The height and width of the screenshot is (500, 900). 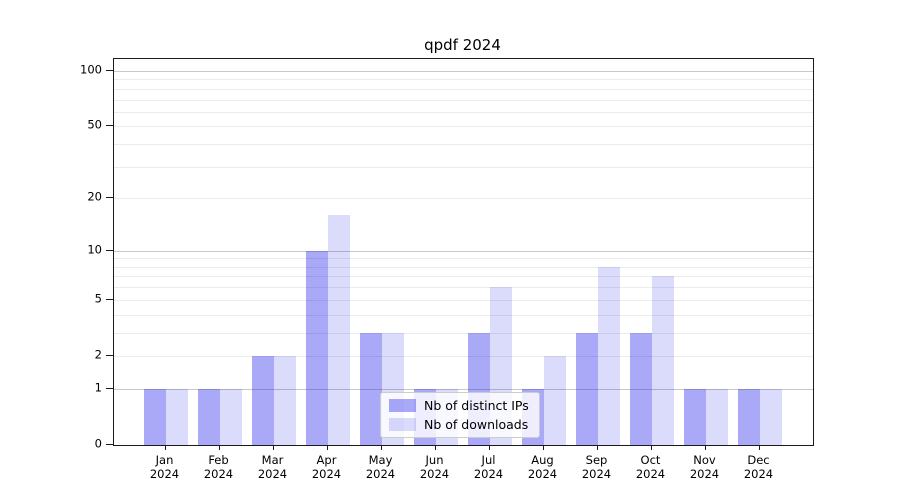 I want to click on y-tick-label-5: 5, so click(x=98, y=298).